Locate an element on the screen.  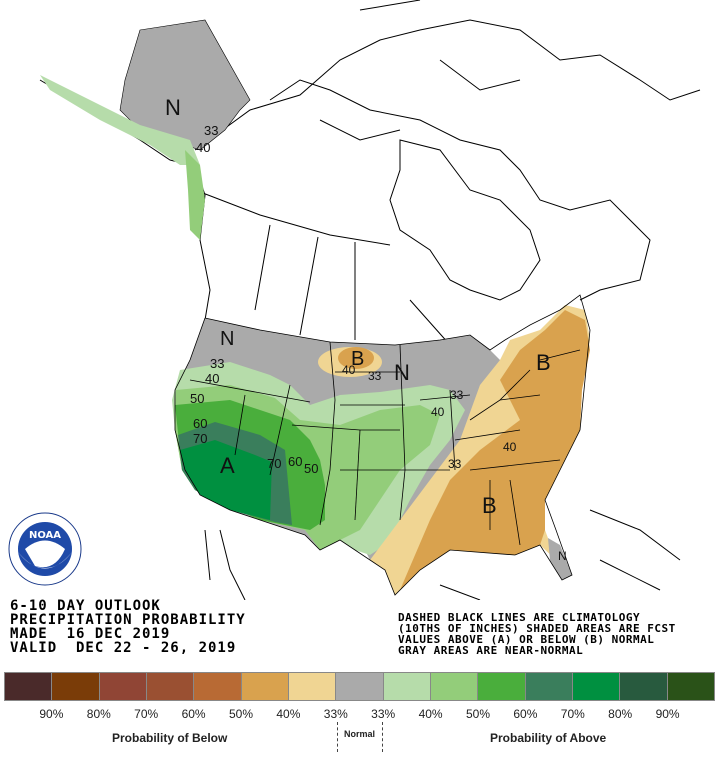
title-line-2: PRECIPITATION PROBABILITY is located at coordinates (128, 620).